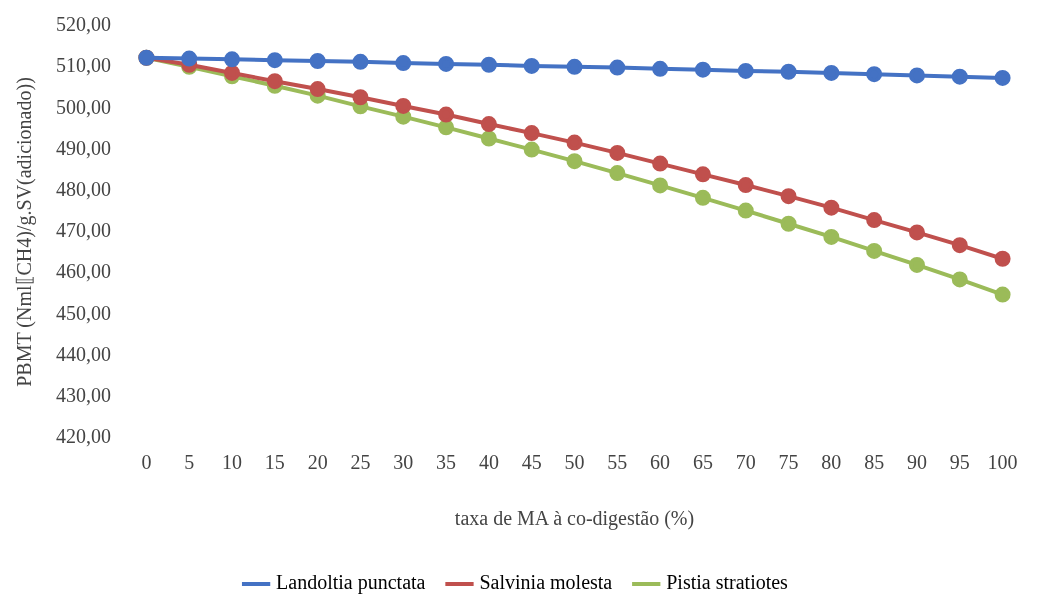 The image size is (1040, 612). Describe the element at coordinates (360, 462) in the screenshot. I see `x-tick-label: 25` at that location.